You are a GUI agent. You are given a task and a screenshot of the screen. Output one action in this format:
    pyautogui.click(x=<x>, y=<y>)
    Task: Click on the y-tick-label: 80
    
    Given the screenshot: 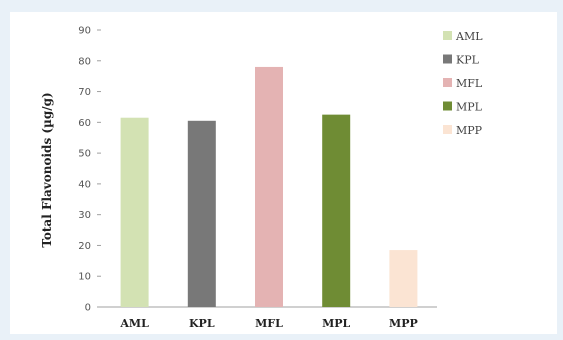 What is the action you would take?
    pyautogui.click(x=84, y=61)
    